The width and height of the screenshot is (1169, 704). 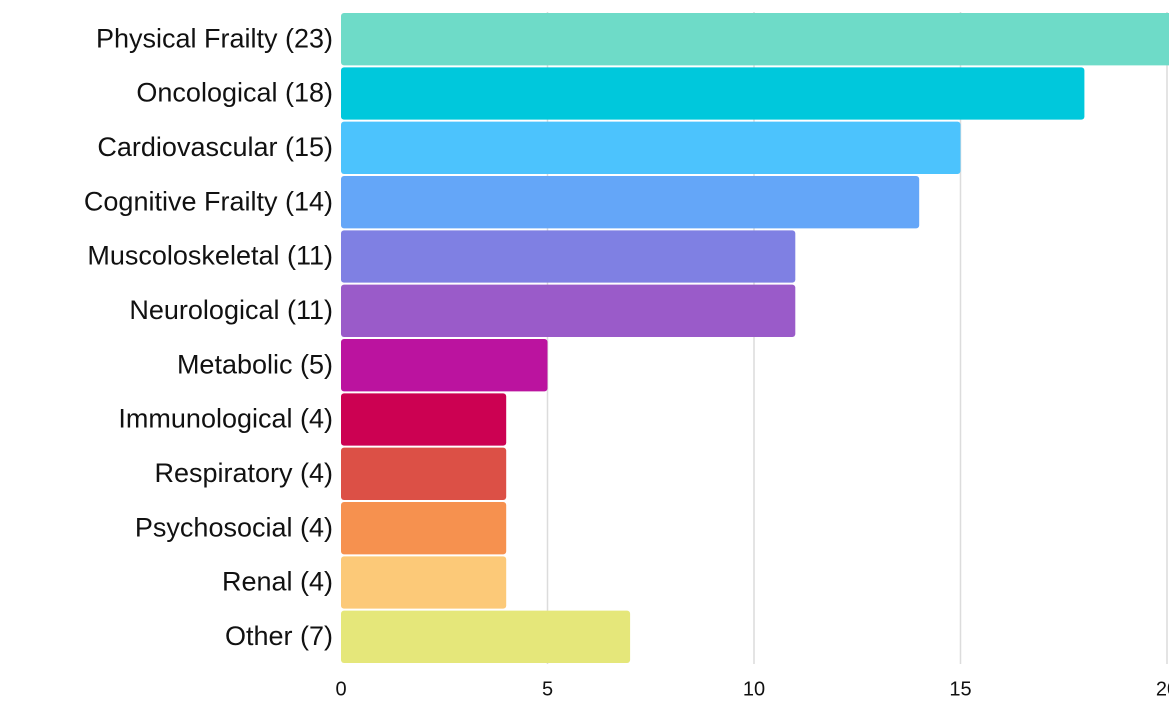 What do you see at coordinates (277, 582) in the screenshot?
I see `category-label: Renal (4)` at bounding box center [277, 582].